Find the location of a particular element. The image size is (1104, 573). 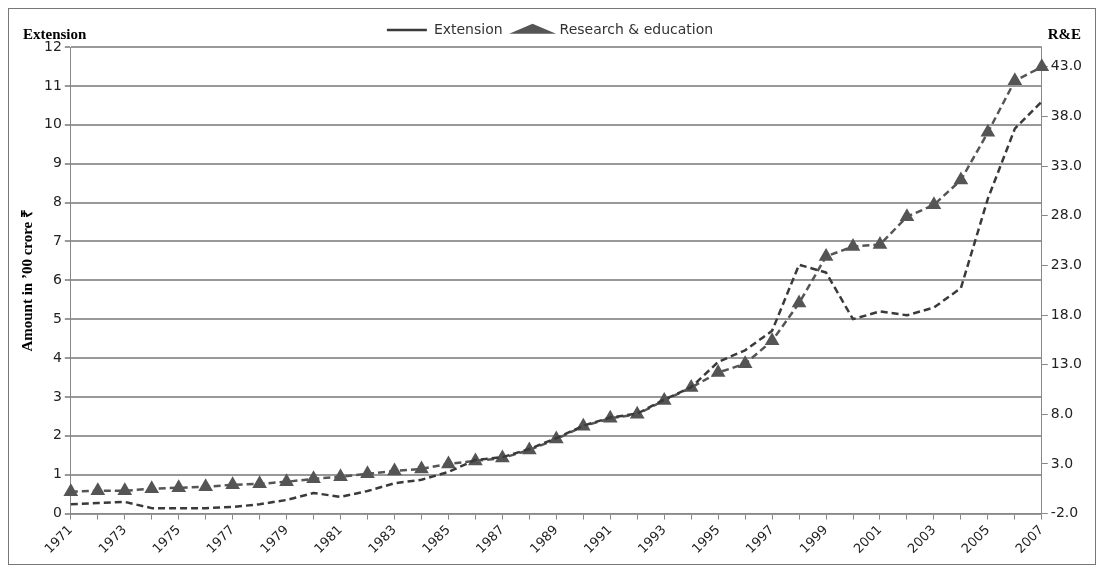

y-axis-title: Amount in ’00 crore ₹ is located at coordinates (26, 280).